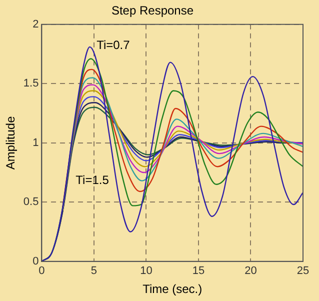 This screenshot has width=319, height=301. What do you see at coordinates (250, 271) in the screenshot?
I see `x-tick-label: 20` at bounding box center [250, 271].